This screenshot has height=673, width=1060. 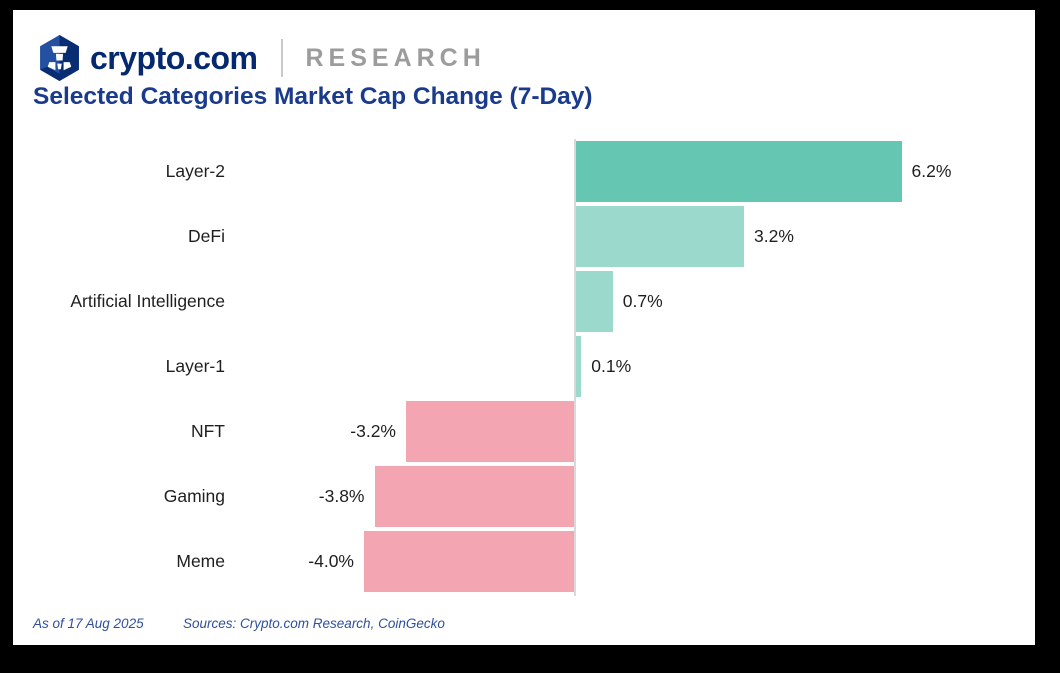 What do you see at coordinates (931, 171) in the screenshot?
I see `value-label: 6.2%` at bounding box center [931, 171].